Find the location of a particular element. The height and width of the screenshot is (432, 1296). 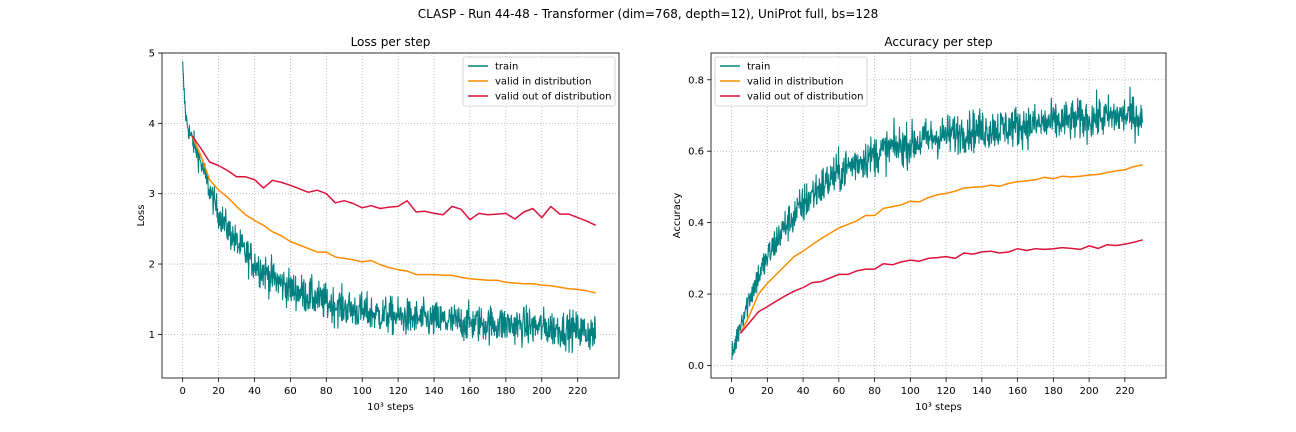

y-tick-label: 3 is located at coordinates (152, 194).